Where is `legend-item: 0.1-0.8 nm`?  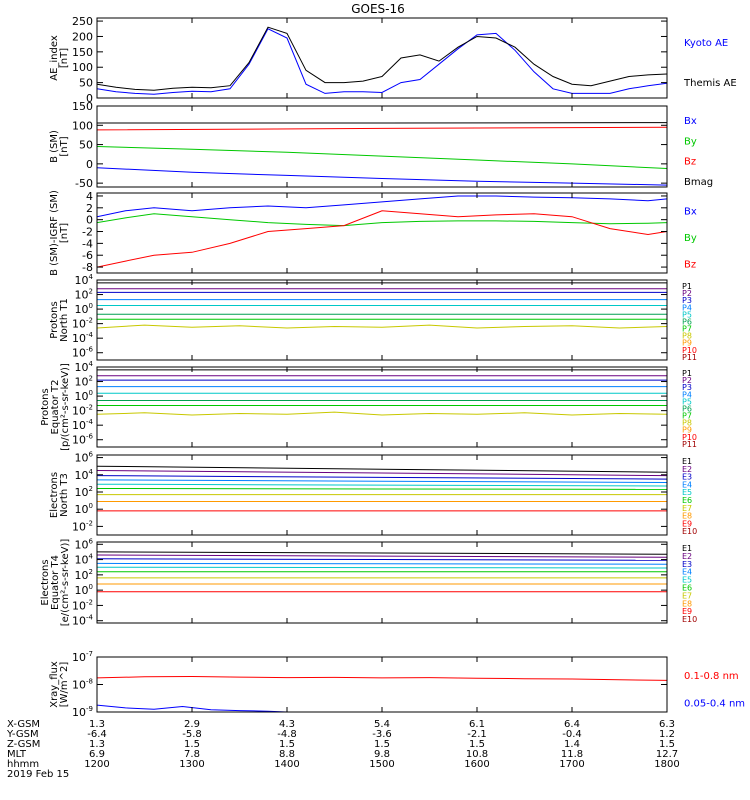
legend-item: 0.1-0.8 nm is located at coordinates (711, 676).